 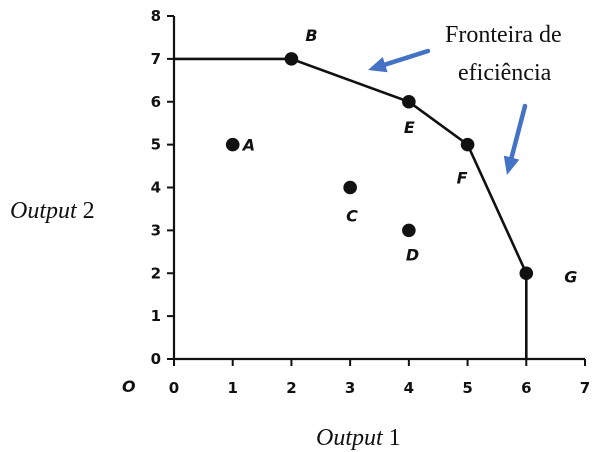 I want to click on point-label-e: E, so click(x=409, y=127).